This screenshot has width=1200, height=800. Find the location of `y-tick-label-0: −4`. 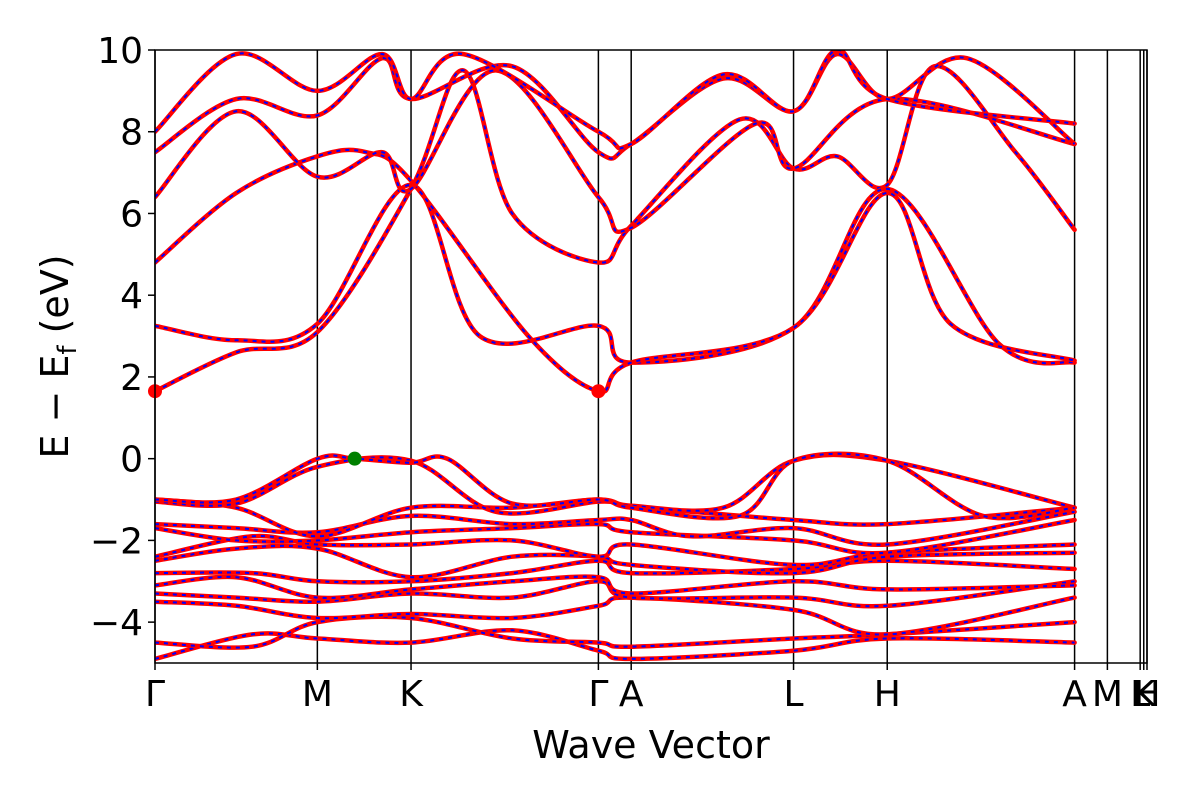

y-tick-label-0: −4 is located at coordinates (116, 623).